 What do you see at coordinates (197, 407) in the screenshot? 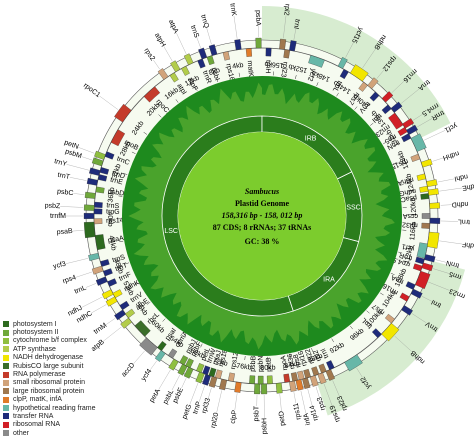
I see `gene-label-trnp: trnP` at bounding box center [197, 407].